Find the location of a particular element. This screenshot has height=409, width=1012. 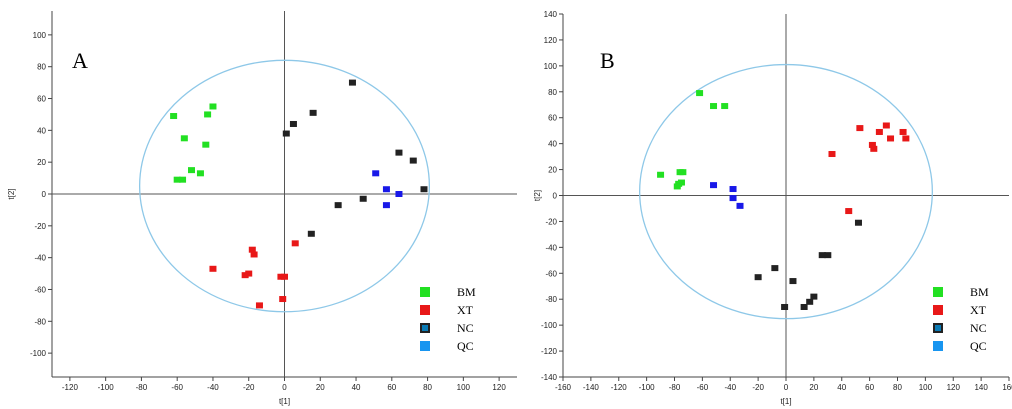

y-tick-label: -140 is located at coordinates (549, 377).